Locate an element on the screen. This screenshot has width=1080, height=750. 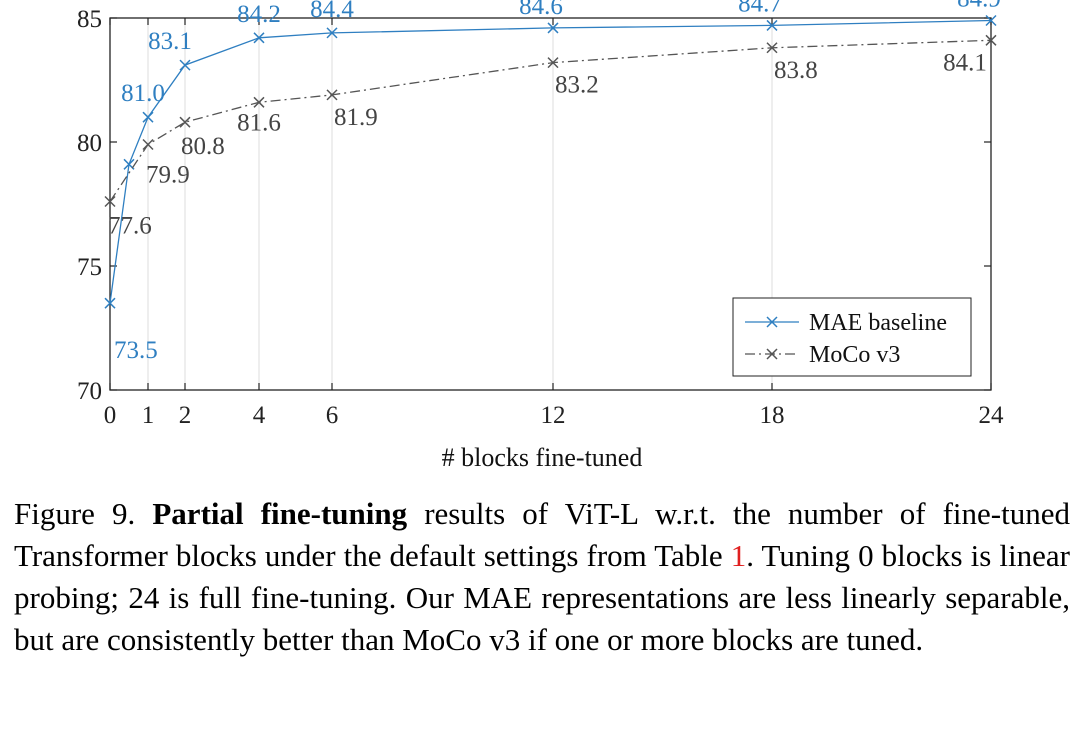
series-0-label-3: 83.1 is located at coordinates (170, 41).